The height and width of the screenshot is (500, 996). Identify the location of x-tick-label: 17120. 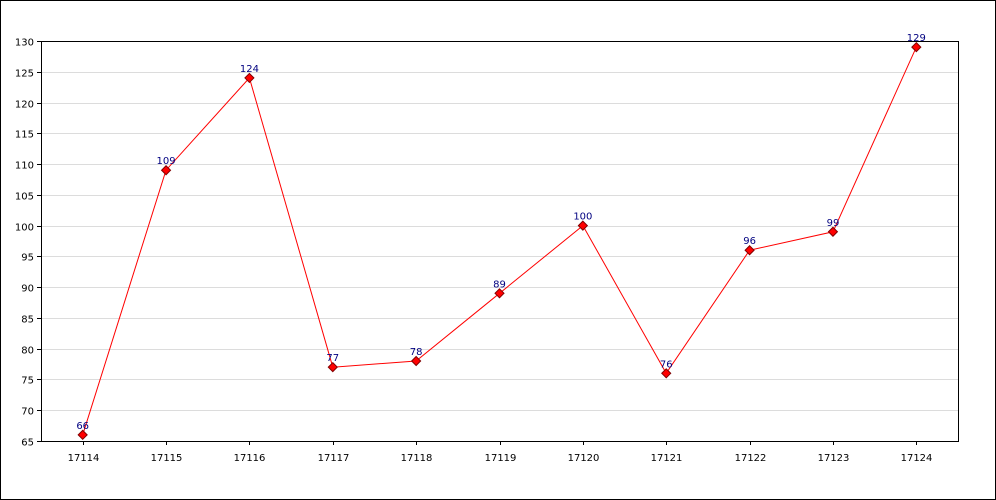
(584, 458).